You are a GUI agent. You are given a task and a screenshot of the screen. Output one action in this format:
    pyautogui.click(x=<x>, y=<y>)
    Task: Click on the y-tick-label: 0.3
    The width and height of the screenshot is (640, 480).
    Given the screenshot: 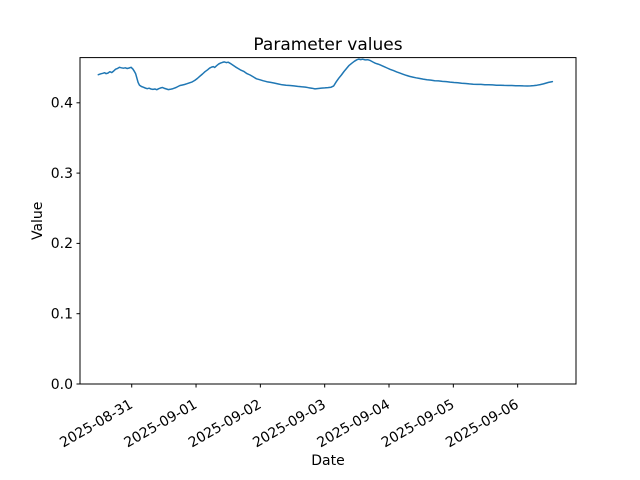 What is the action you would take?
    pyautogui.click(x=62, y=174)
    